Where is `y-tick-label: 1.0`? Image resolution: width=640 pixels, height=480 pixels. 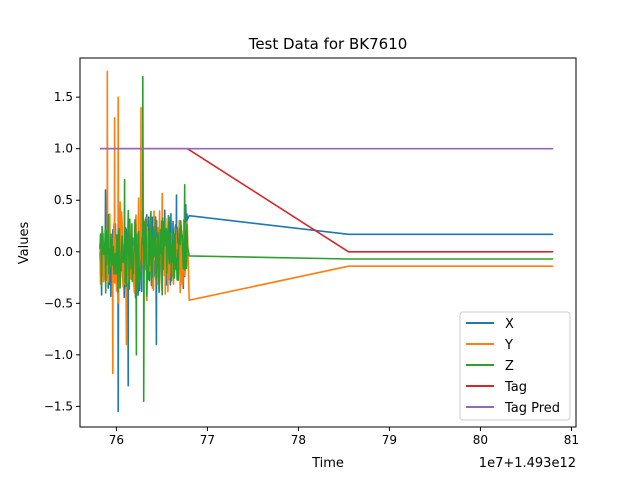 y-tick-label: 1.0 is located at coordinates (63, 149).